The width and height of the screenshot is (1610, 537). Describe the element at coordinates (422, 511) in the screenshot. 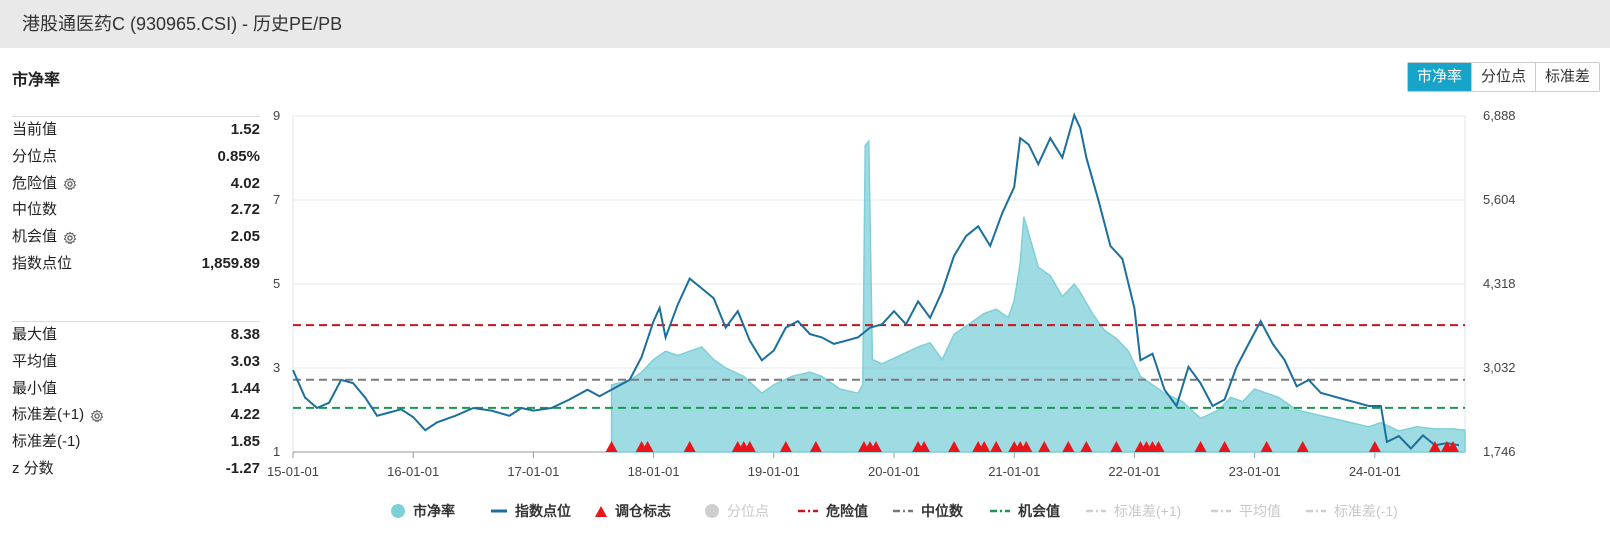

I see `legend-item: 市净率` at that location.